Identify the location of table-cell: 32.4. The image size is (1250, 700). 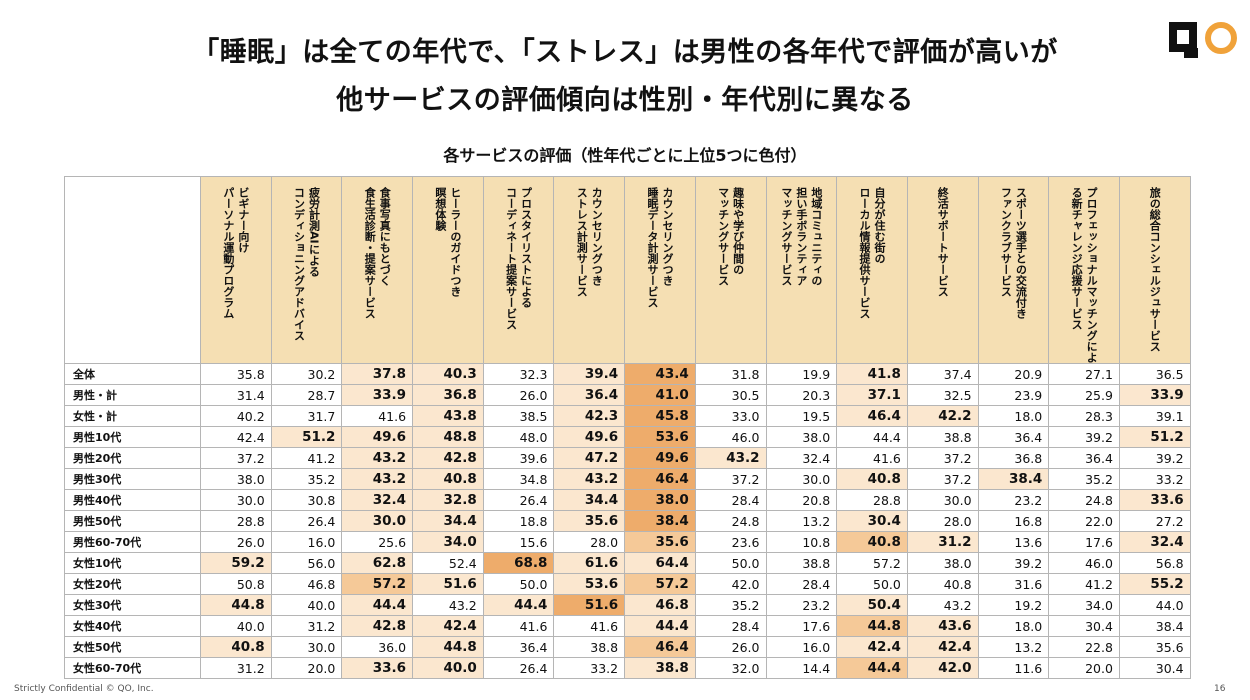
(801, 458).